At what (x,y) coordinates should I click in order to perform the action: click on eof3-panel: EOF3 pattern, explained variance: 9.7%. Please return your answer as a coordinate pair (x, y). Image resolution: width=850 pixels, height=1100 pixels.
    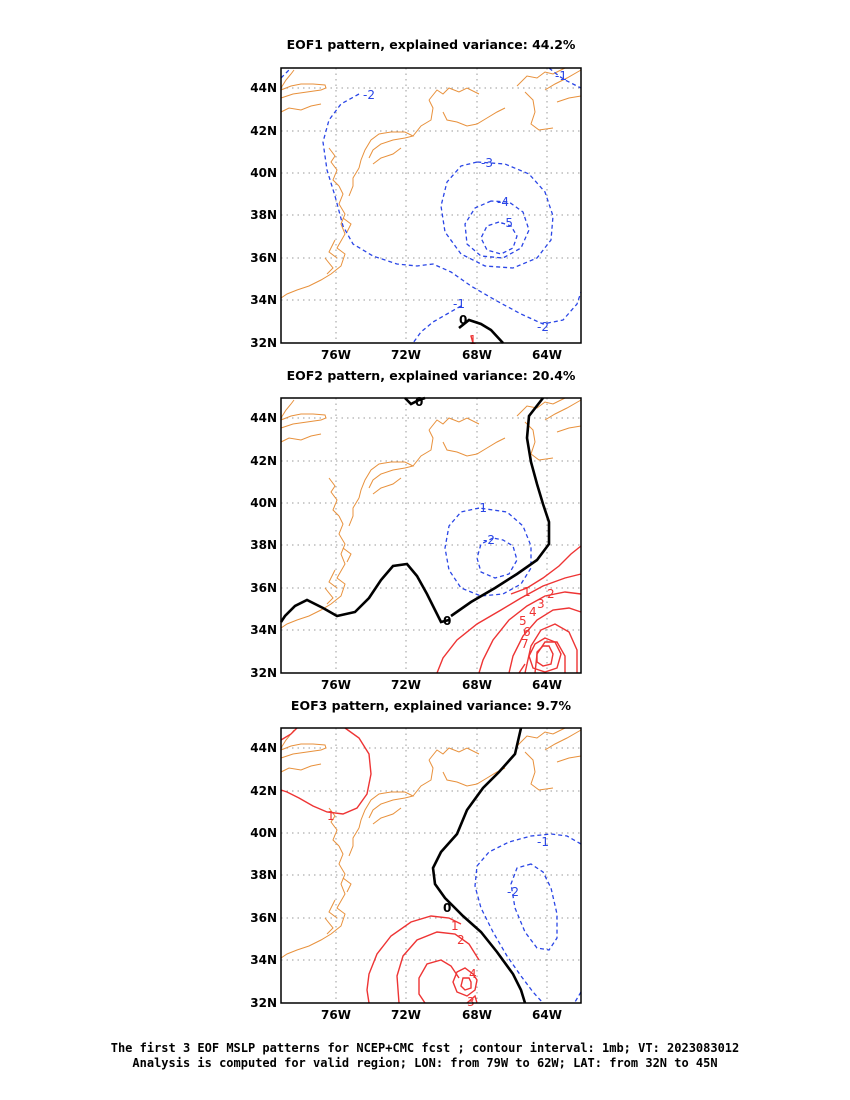
    Looking at the image, I should click on (416, 860).